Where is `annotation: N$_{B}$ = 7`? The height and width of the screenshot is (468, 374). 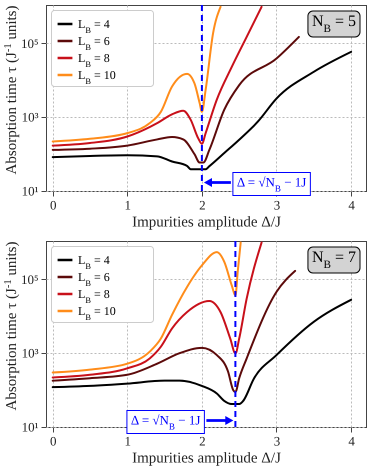 annotation: N$_{B}$ = 7 is located at coordinates (334, 260).